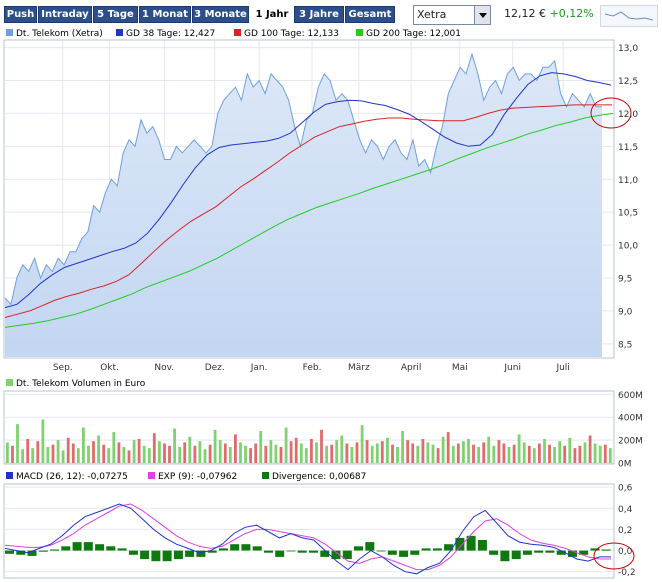  I want to click on y-tick-label: 400M, so click(630, 419).